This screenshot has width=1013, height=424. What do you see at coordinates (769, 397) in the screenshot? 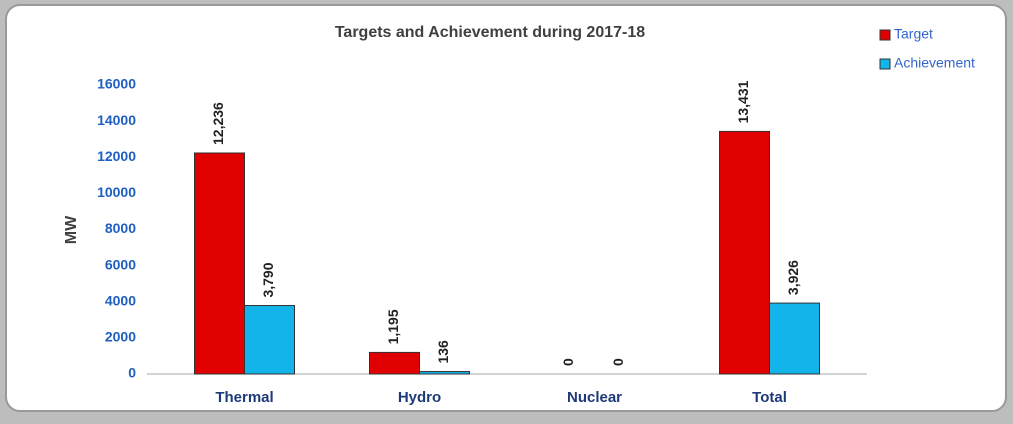
I see `x-tick-label: Total` at bounding box center [769, 397].